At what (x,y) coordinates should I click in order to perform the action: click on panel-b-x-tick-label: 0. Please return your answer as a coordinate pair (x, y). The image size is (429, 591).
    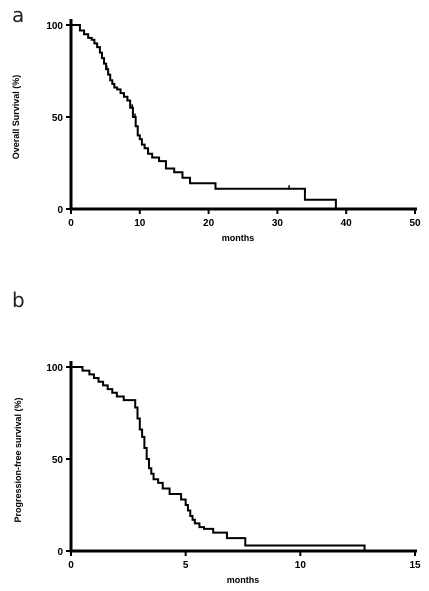
    Looking at the image, I should click on (71, 565).